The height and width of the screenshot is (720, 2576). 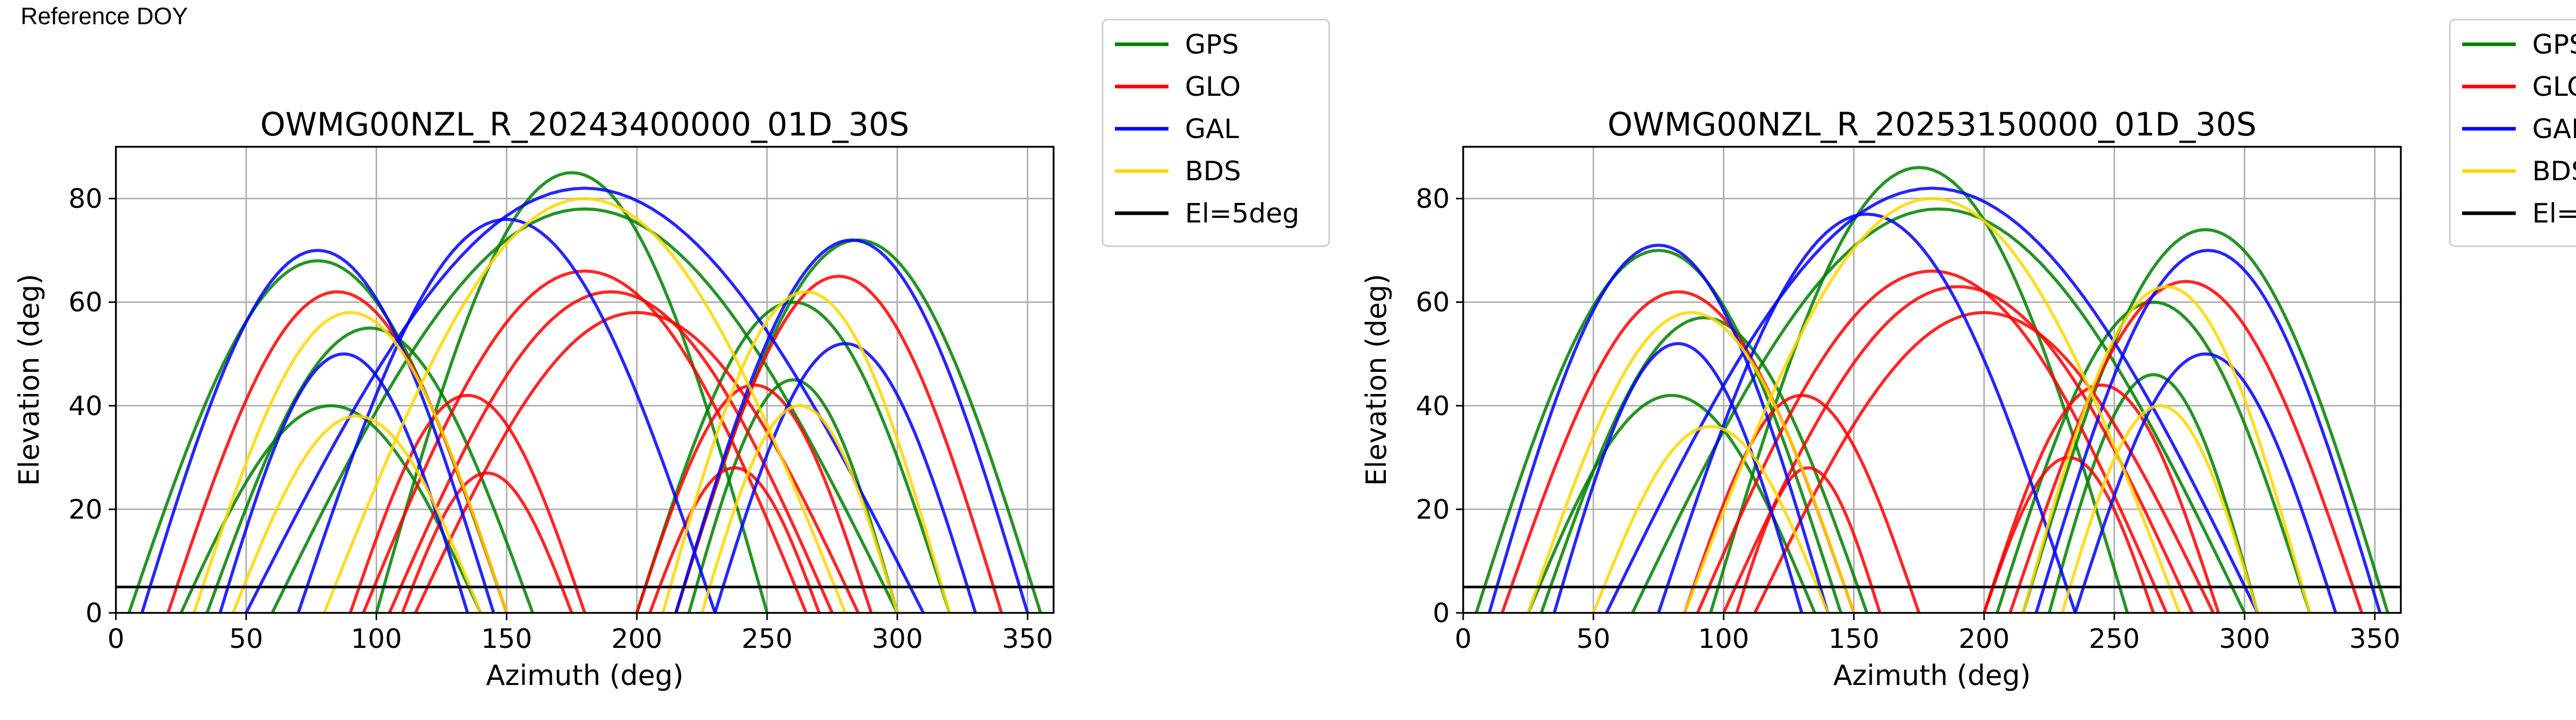 I want to click on chart-title: OWMG00NZL_R_20253150000_01D_30S, so click(x=1932, y=124).